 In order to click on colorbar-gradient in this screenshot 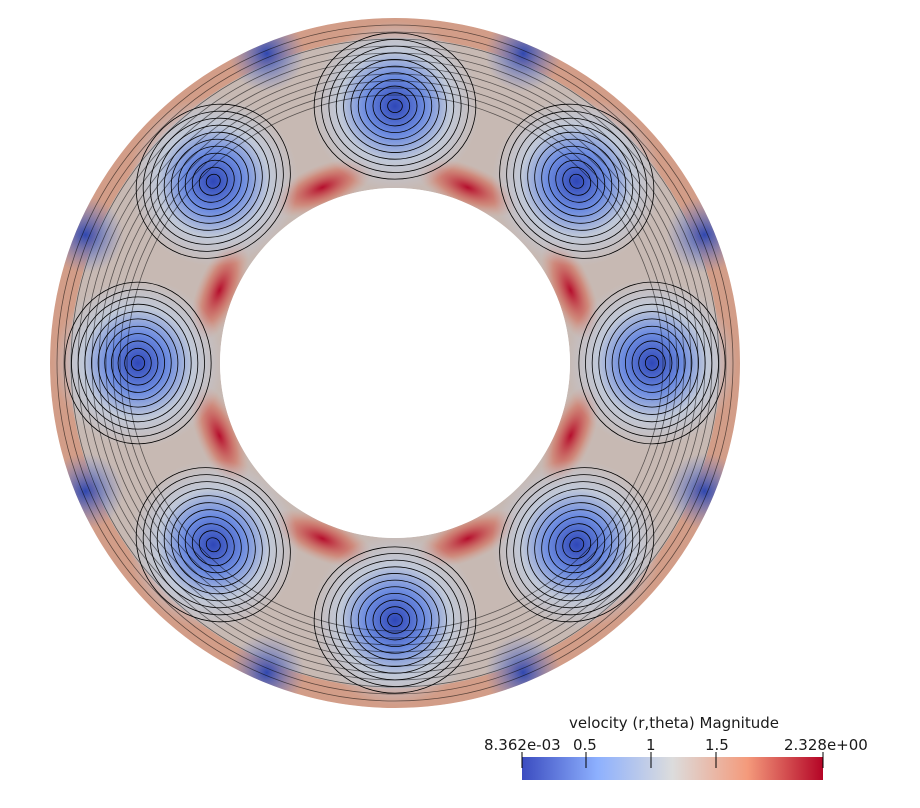, I will do `click(672, 768)`.